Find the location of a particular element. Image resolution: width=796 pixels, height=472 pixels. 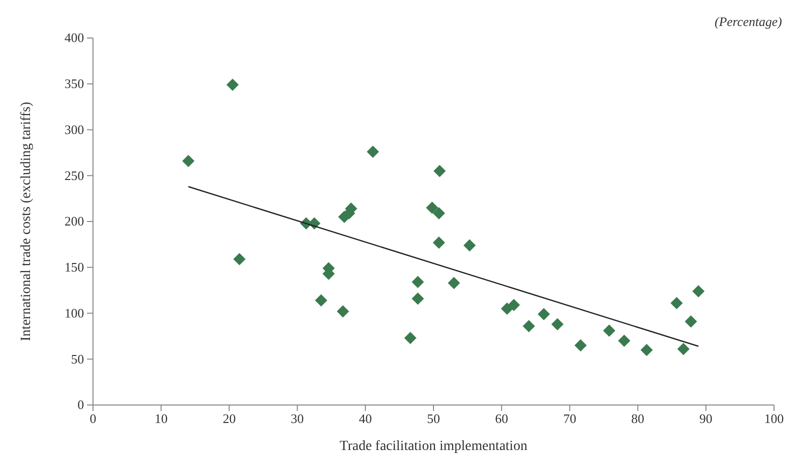

x-tick-label: 0 is located at coordinates (93, 418).